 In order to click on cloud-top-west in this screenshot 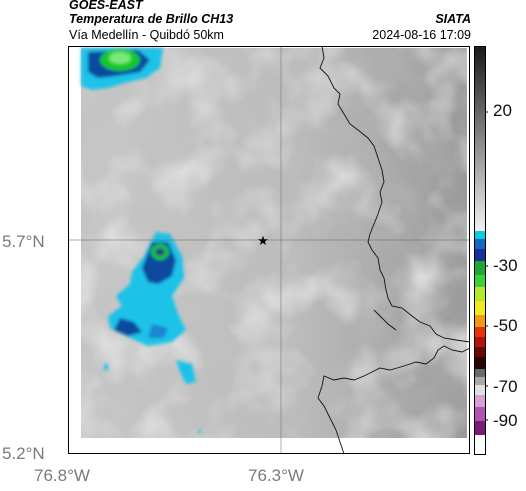, I will do `click(152, 332)`.